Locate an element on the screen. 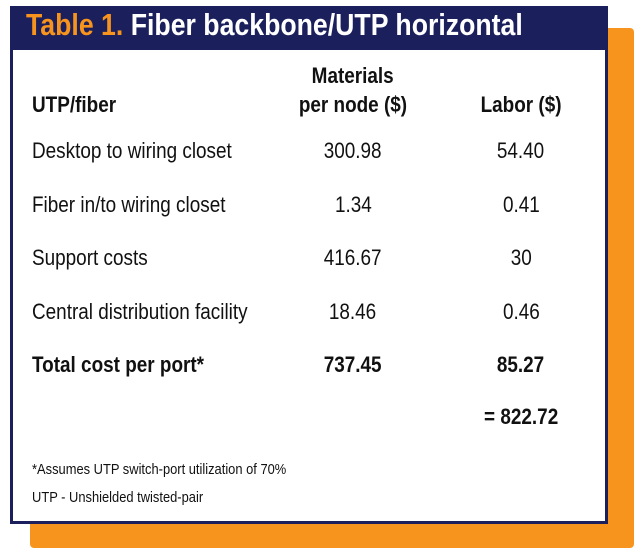 This screenshot has width=640, height=553. column-header: per node ($) is located at coordinates (353, 104).